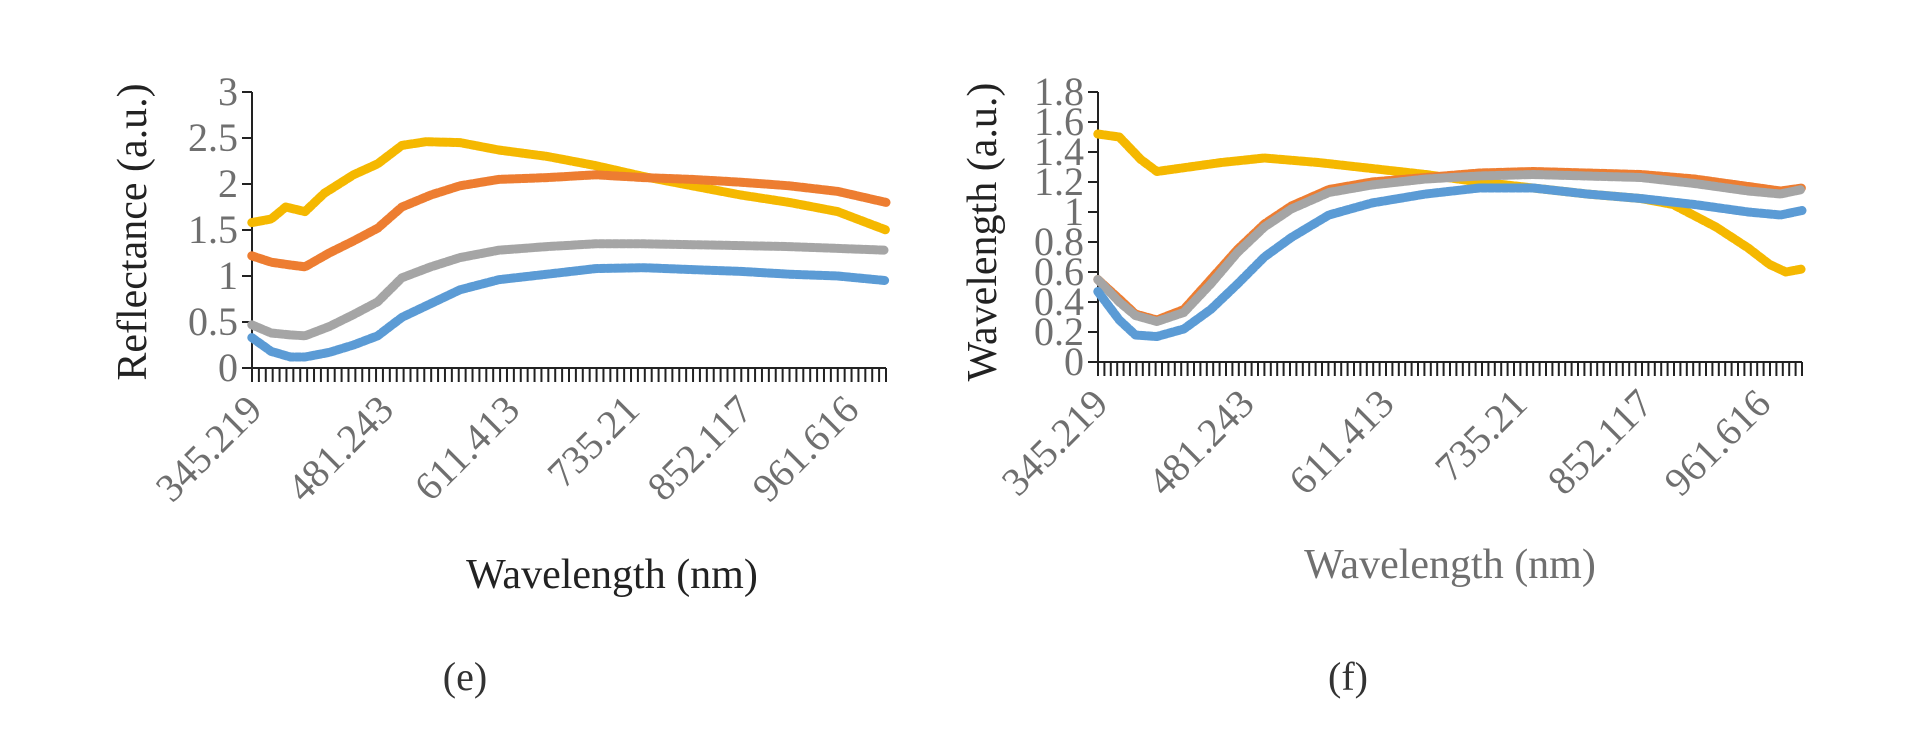  Describe the element at coordinates (983, 232) in the screenshot. I see `y-axis-title: Wavelength (a.u.)` at that location.